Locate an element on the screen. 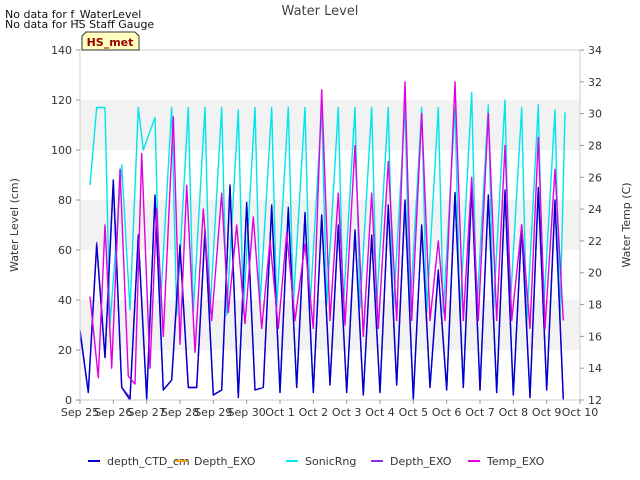 This screenshot has width=640, height=480. x-tick-label: Oct 7 is located at coordinates (480, 412).